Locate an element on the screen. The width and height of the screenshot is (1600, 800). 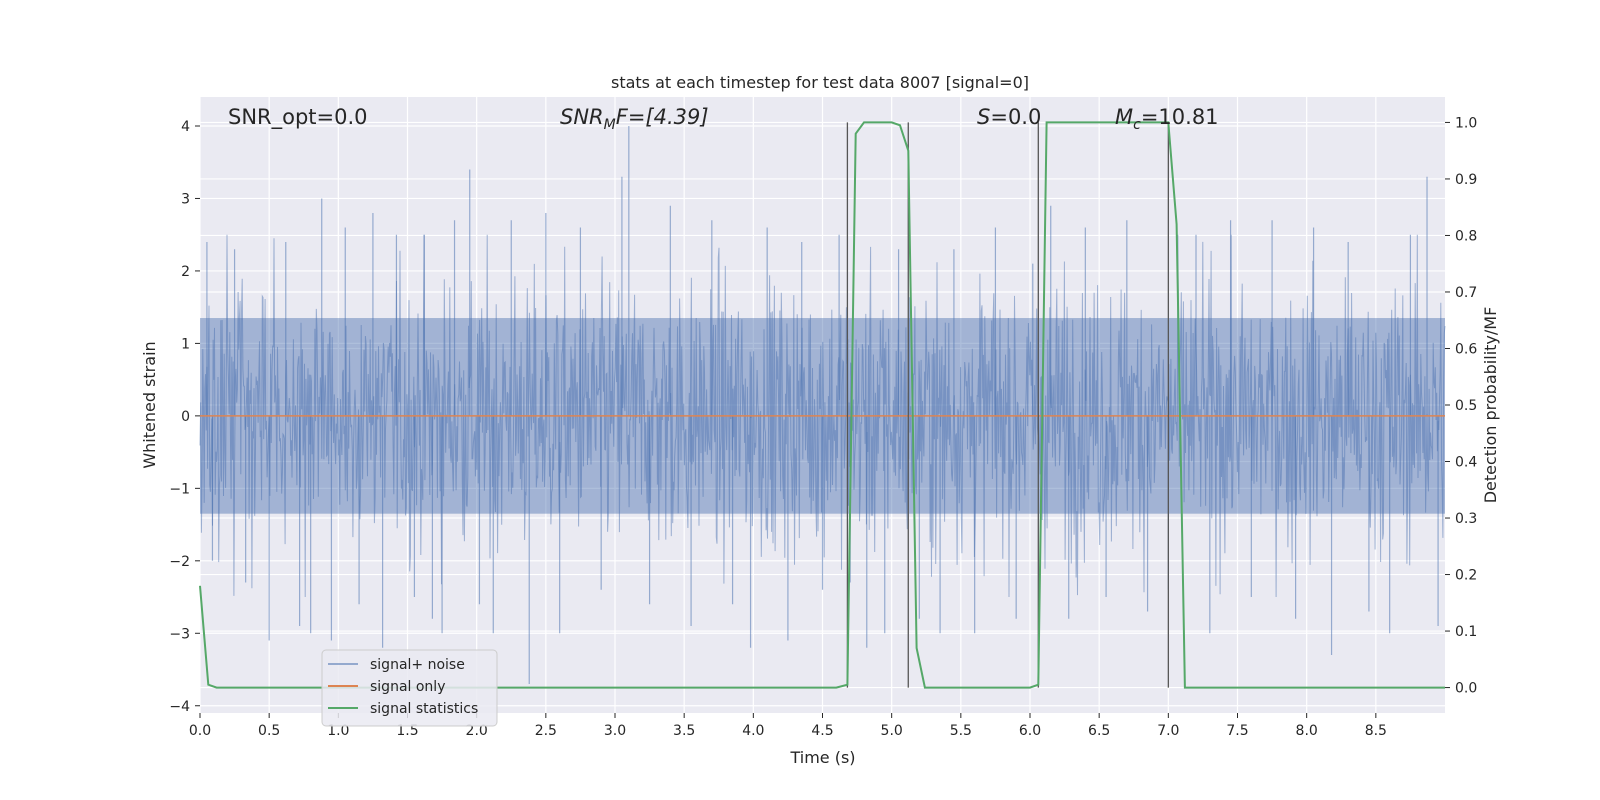
y2-tick-label: 0.0 is located at coordinates (1466, 689).